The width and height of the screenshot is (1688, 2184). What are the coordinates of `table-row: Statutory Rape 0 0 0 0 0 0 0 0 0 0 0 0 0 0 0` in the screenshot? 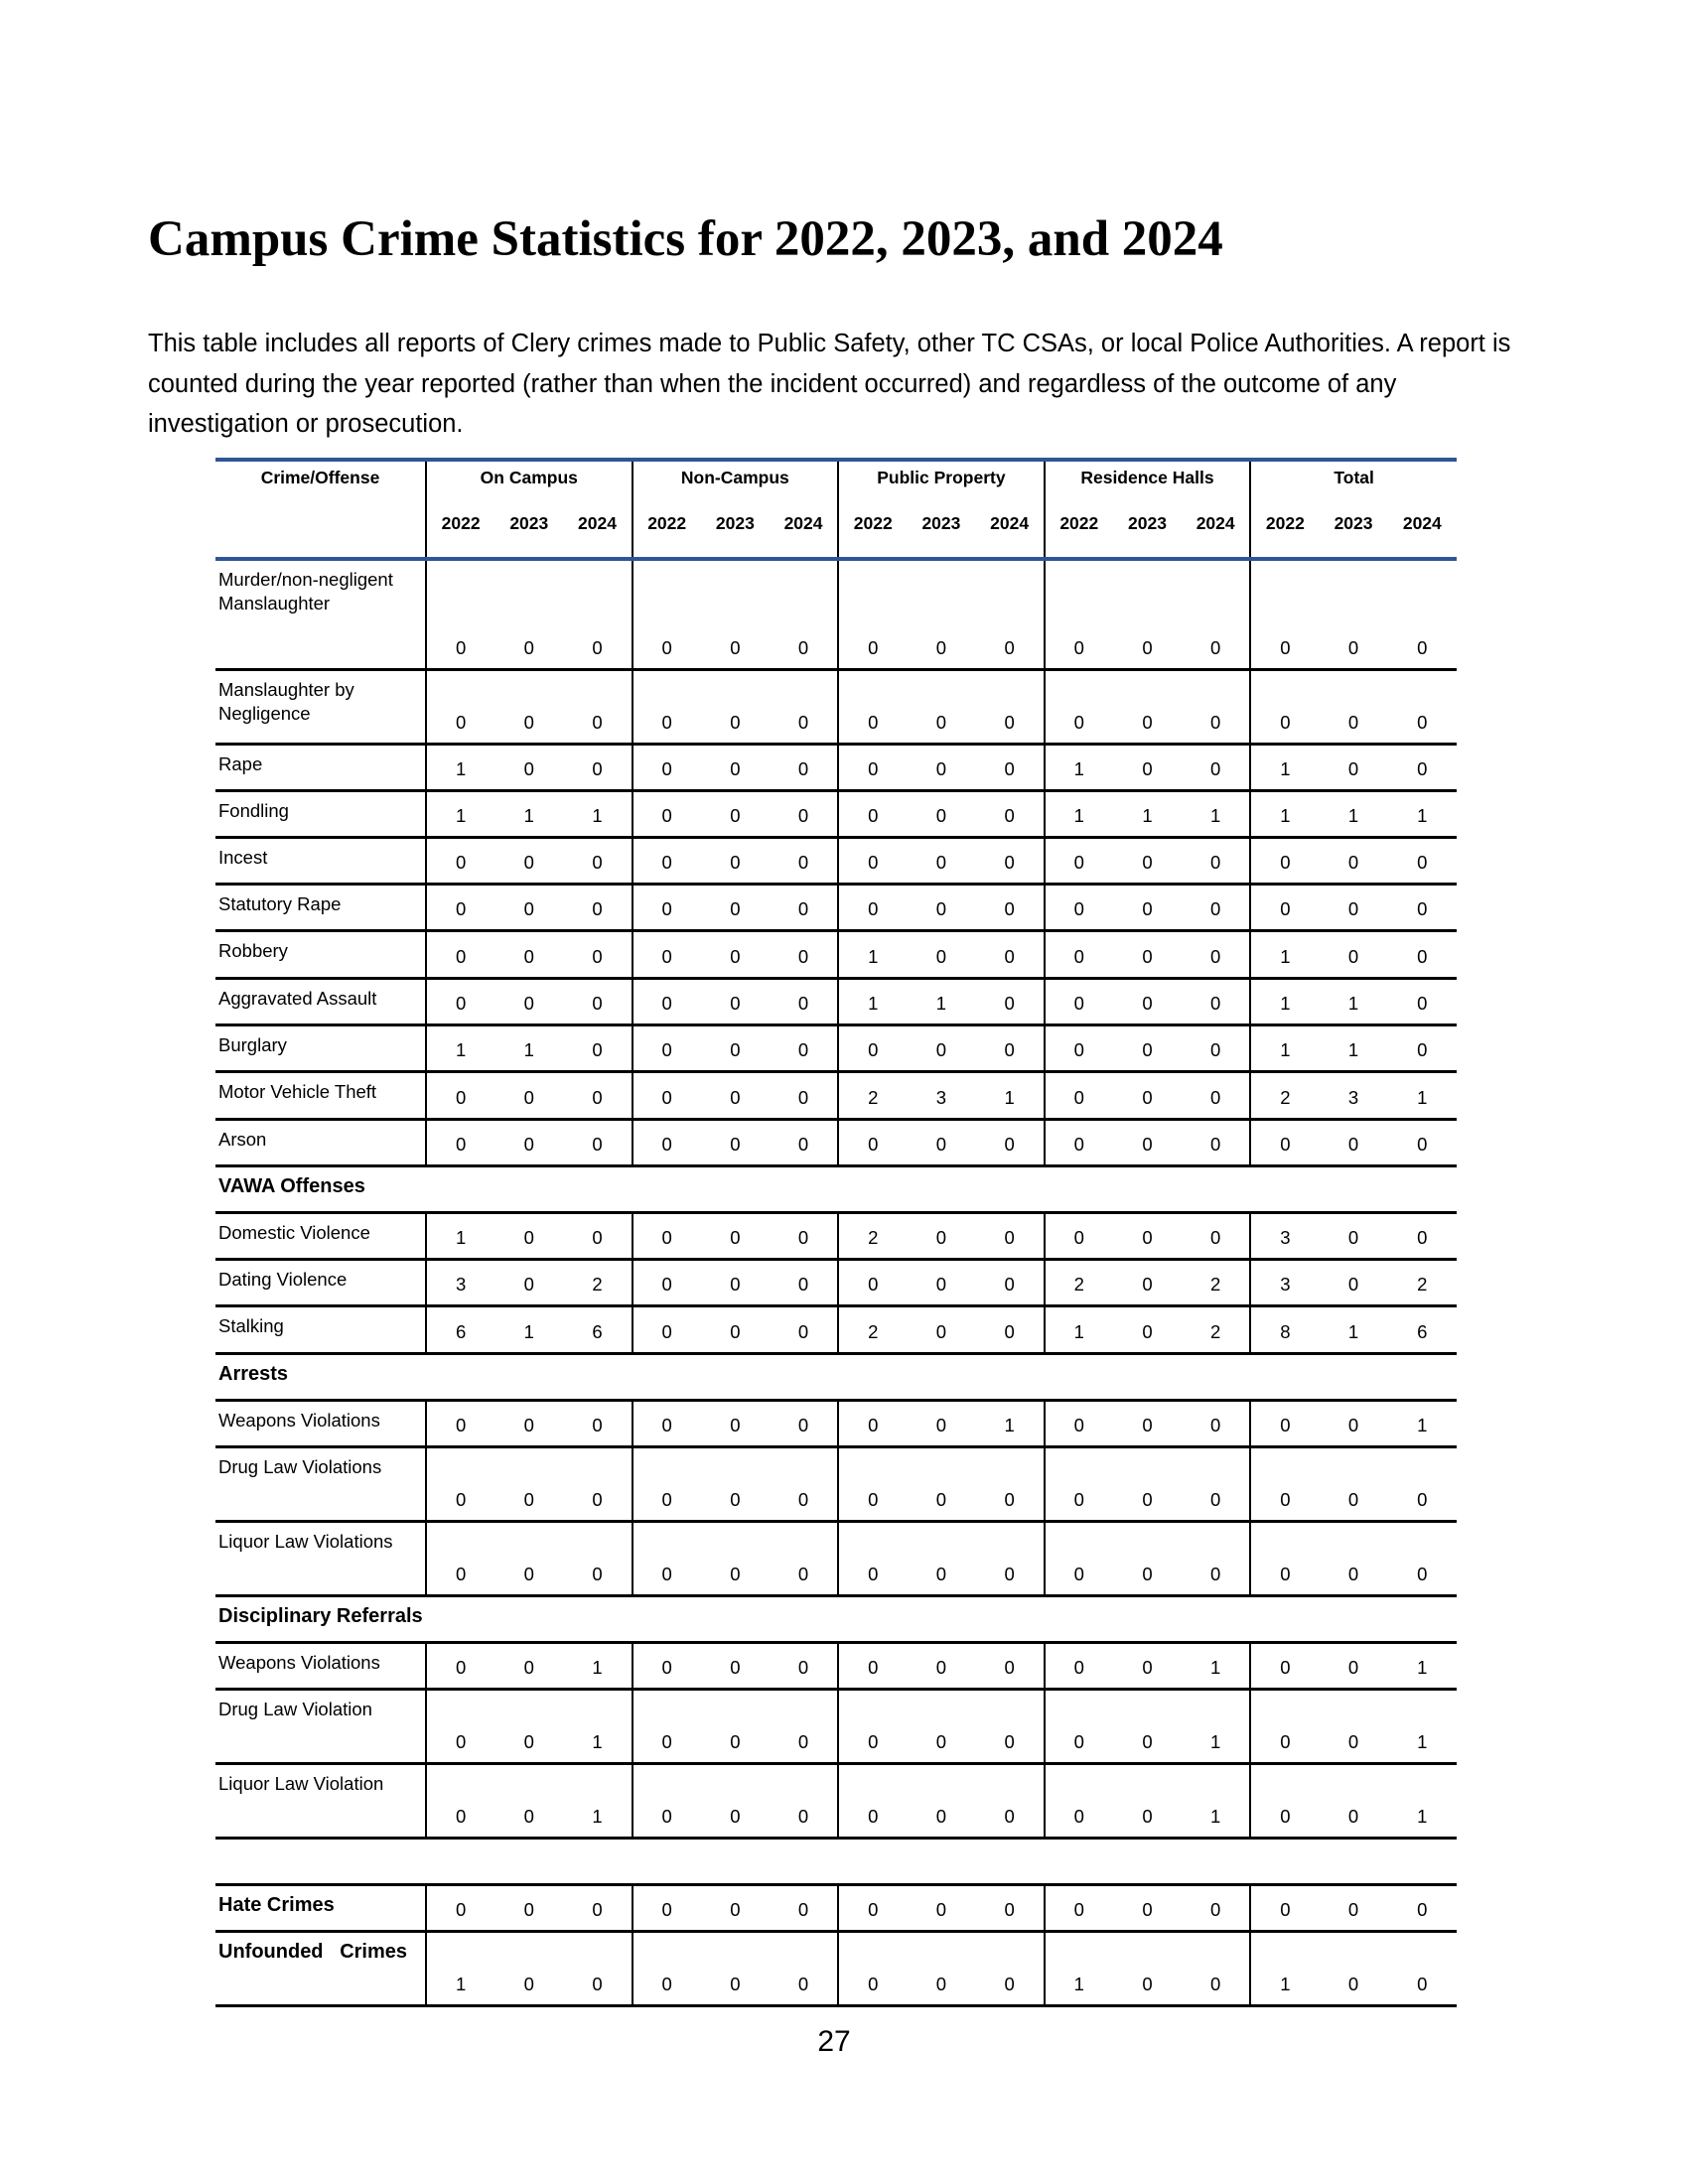 It's located at (836, 908).